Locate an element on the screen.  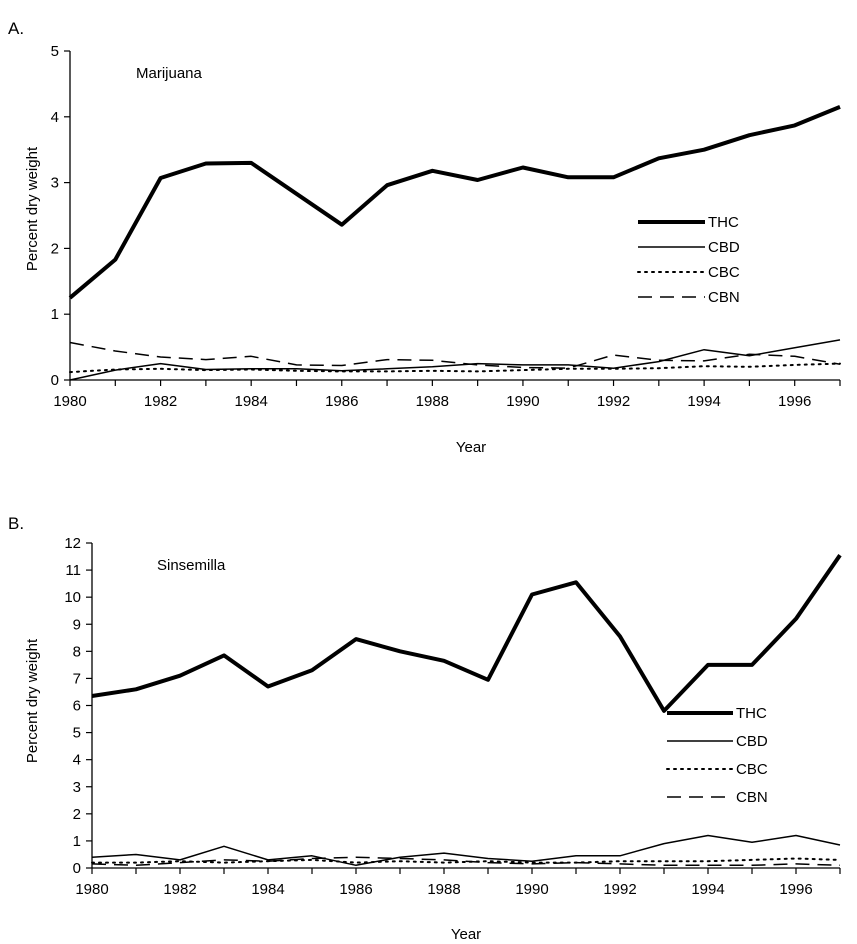
panel-b-letter: B. is located at coordinates (16, 523).